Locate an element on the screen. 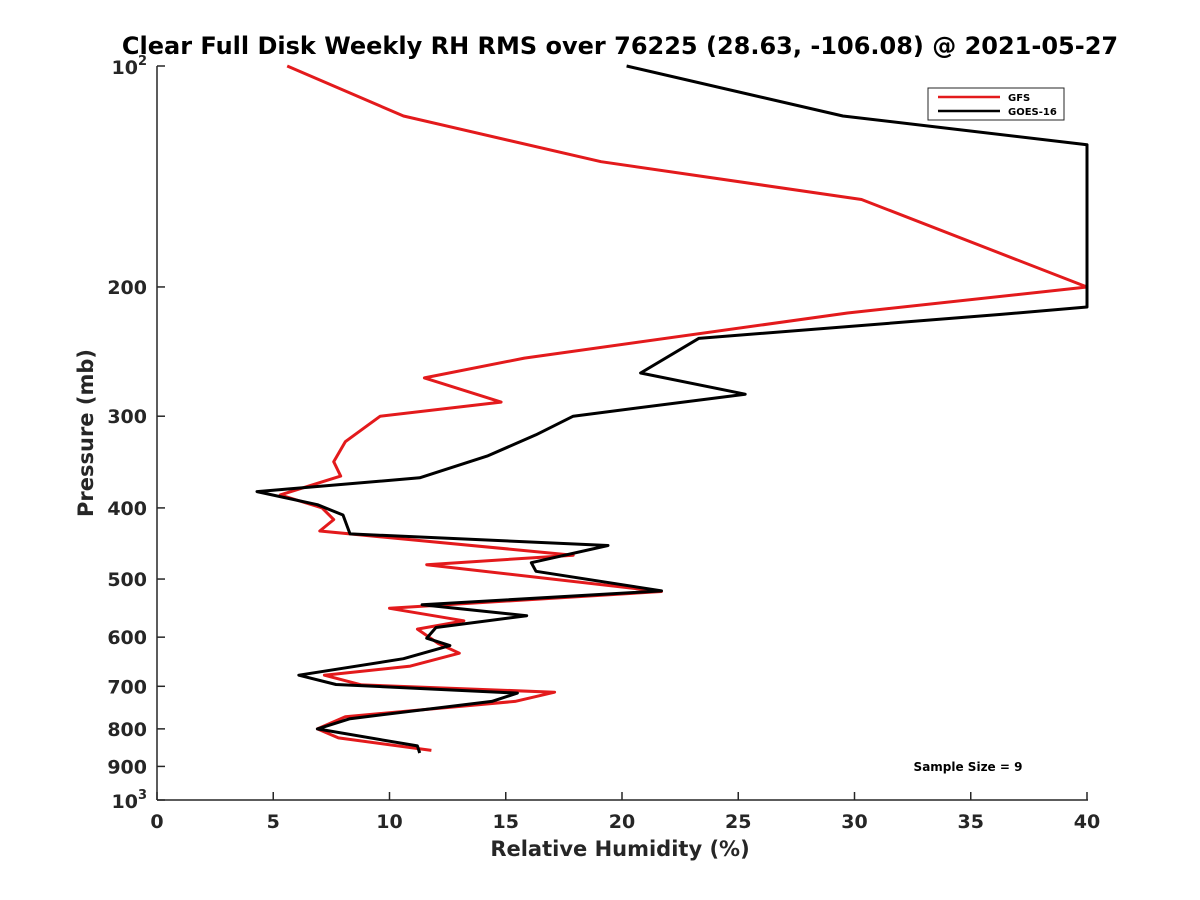 The width and height of the screenshot is (1200, 900). y-tick-label: 500 is located at coordinates (127, 580).